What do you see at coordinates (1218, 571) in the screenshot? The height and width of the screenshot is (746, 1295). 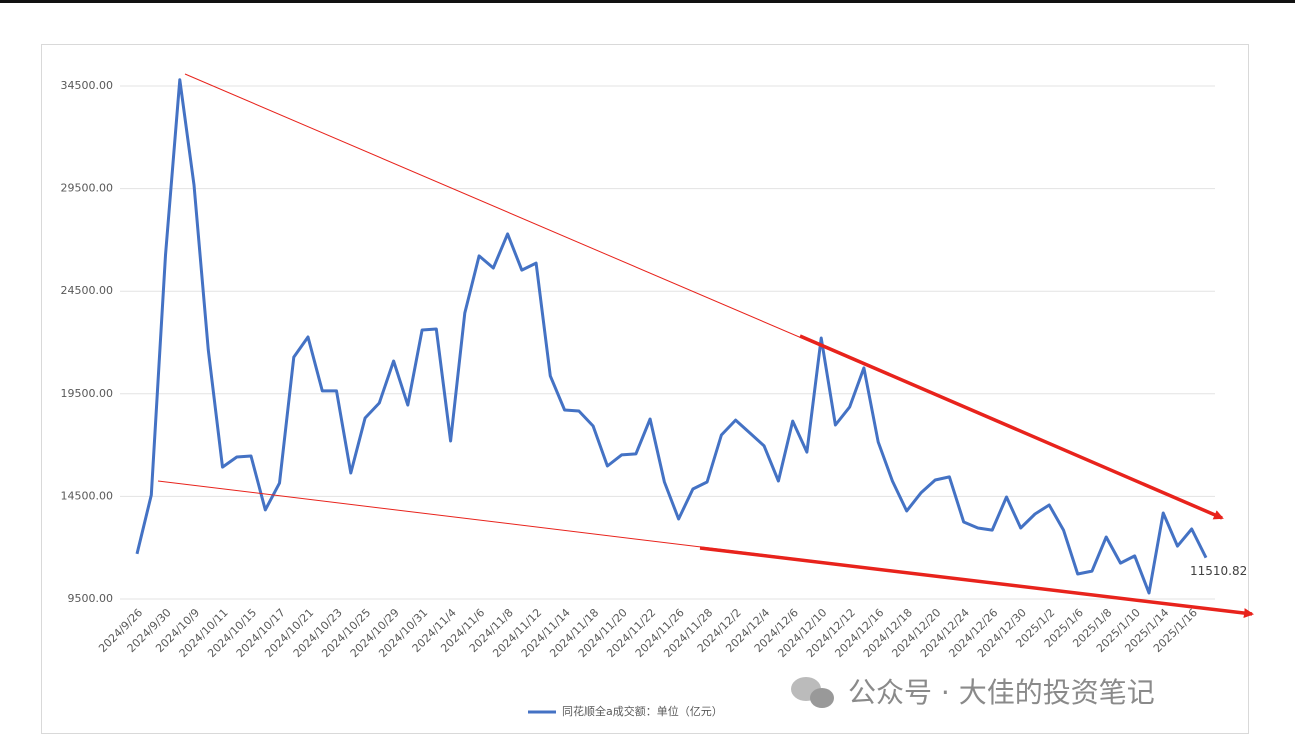 I see `data-label: 11510.82` at bounding box center [1218, 571].